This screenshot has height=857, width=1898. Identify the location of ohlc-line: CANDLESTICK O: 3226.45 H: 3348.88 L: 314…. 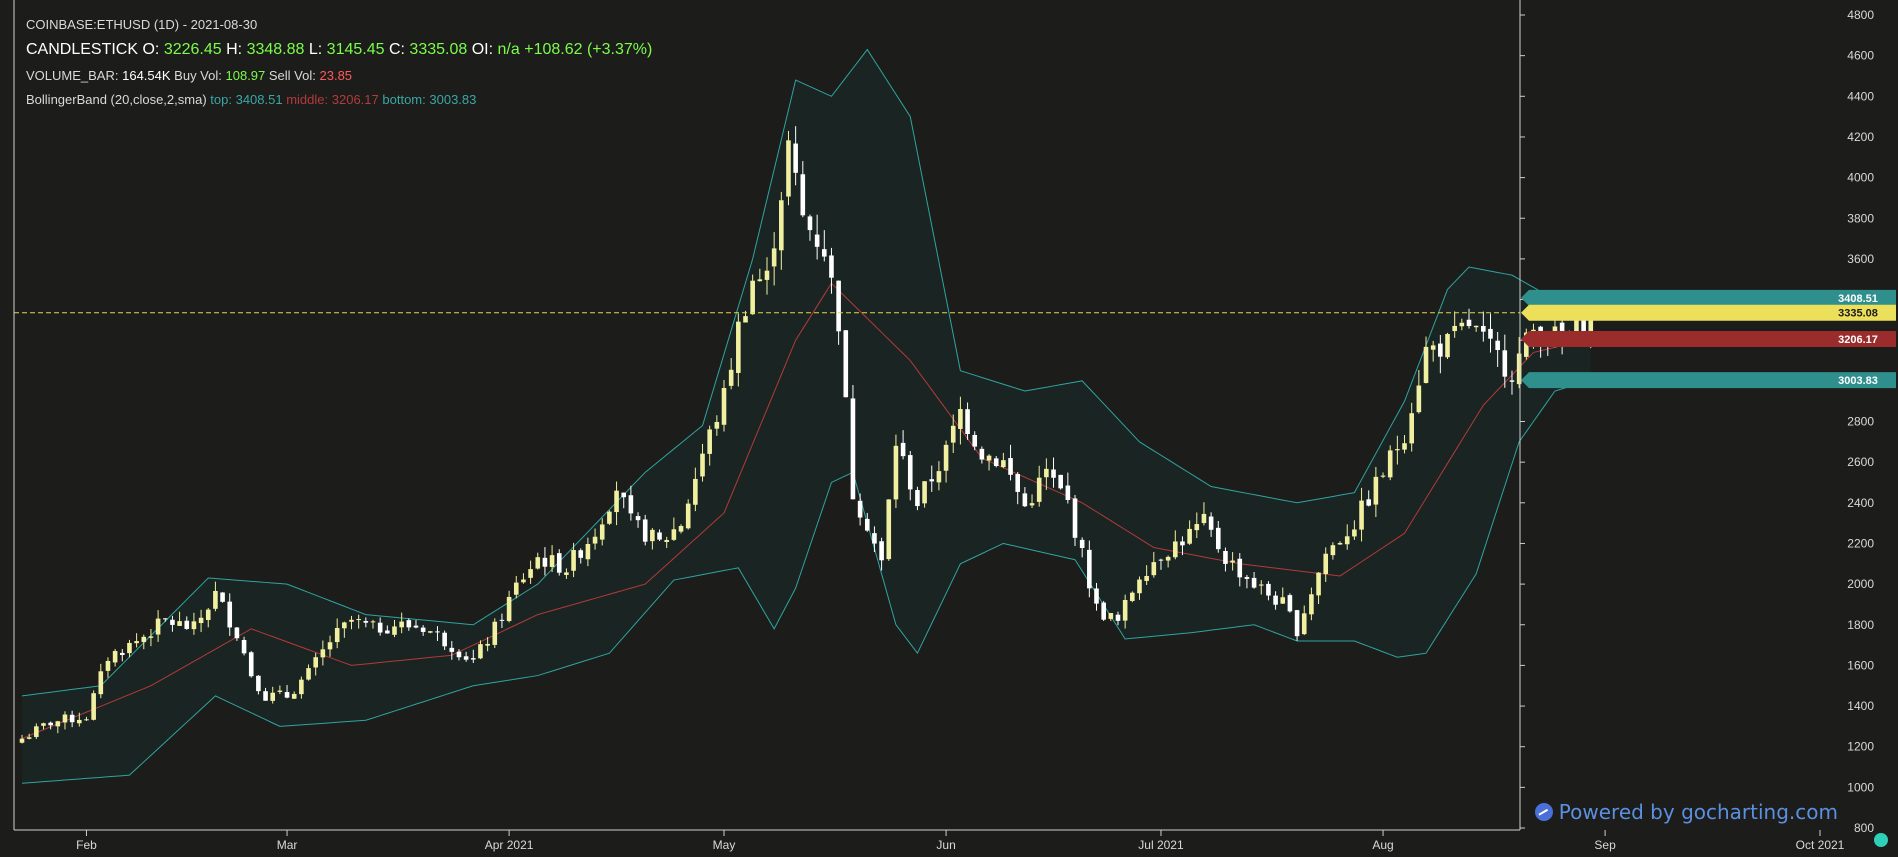
(339, 50).